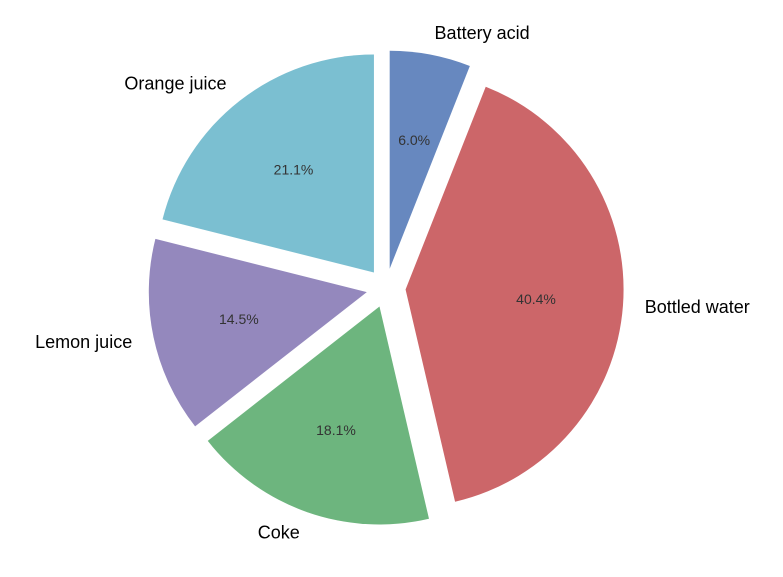  Describe the element at coordinates (175, 83) in the screenshot. I see `category-label: Orange juice` at that location.